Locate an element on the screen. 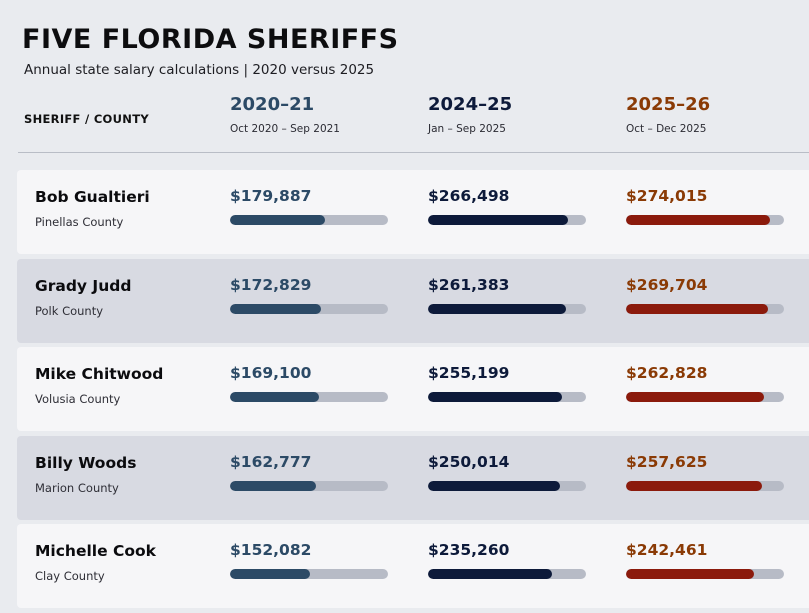 The height and width of the screenshot is (613, 809). salary-label-2020: $162,777 is located at coordinates (271, 461).